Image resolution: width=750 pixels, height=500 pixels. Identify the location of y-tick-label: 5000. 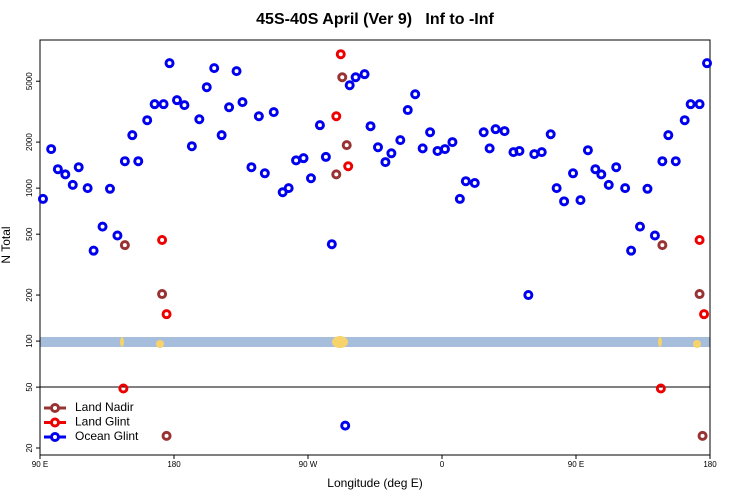
(29, 81).